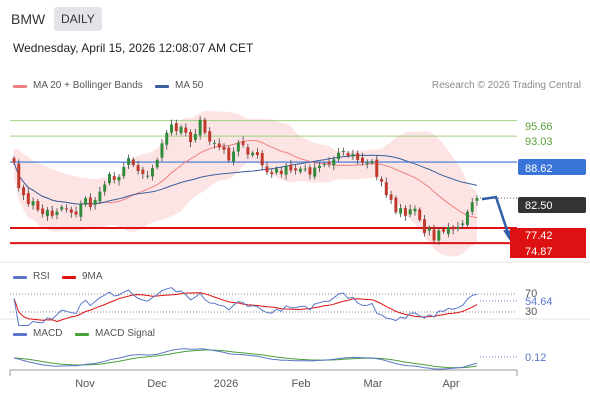 This screenshot has height=400, width=590. Describe the element at coordinates (20, 277) in the screenshot. I see `rsi-legend-swatch` at that location.